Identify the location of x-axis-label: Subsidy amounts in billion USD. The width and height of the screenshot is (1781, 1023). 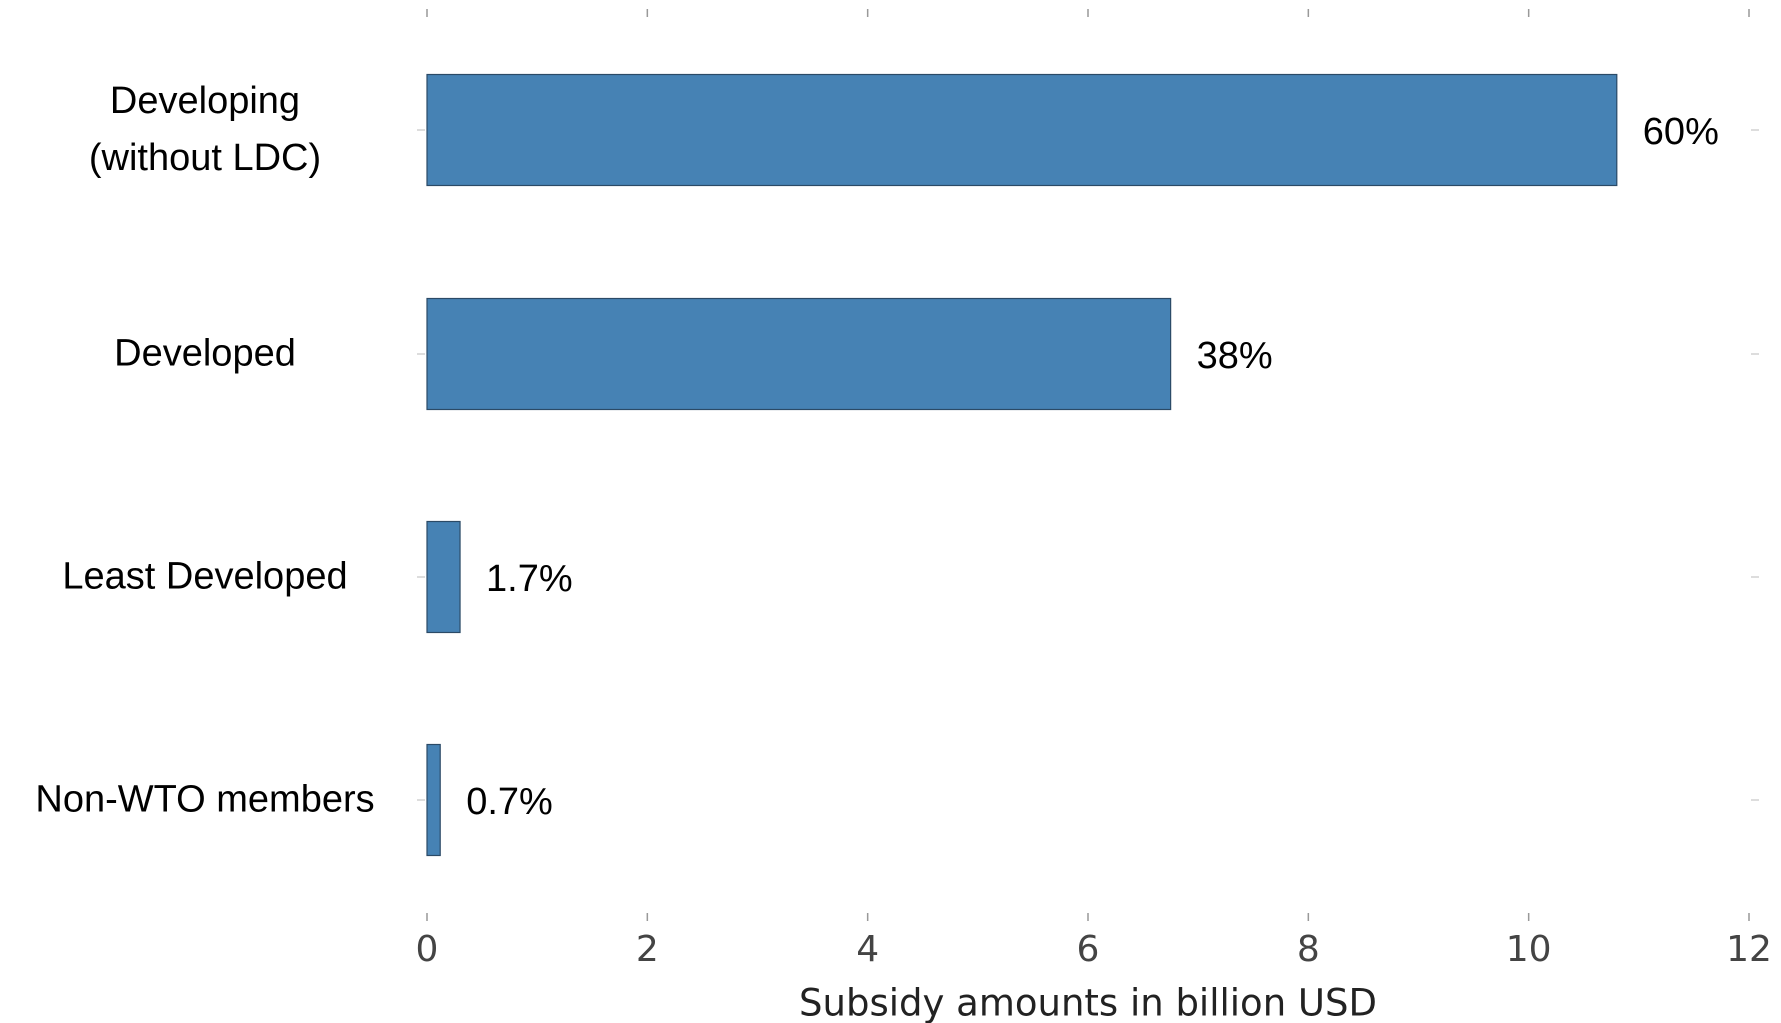
(1088, 1002).